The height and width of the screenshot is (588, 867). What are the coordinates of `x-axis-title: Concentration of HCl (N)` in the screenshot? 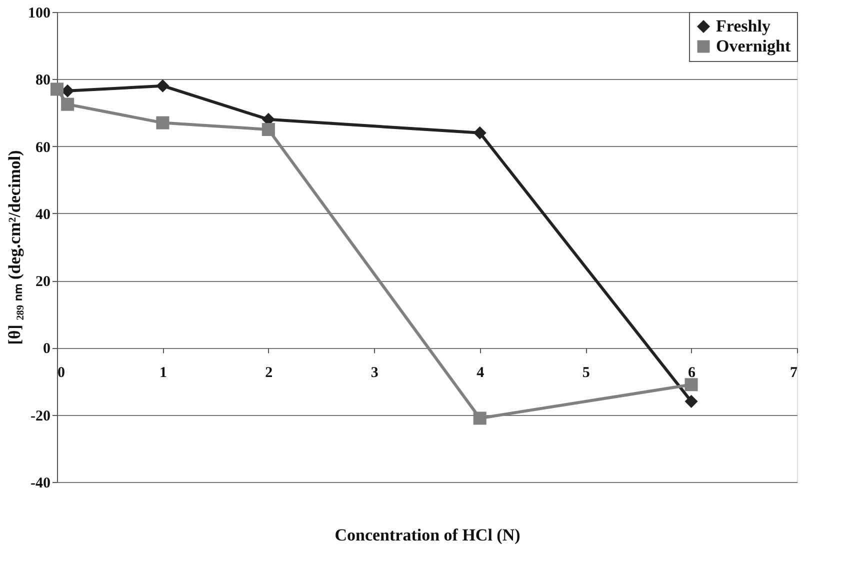 It's located at (427, 535).